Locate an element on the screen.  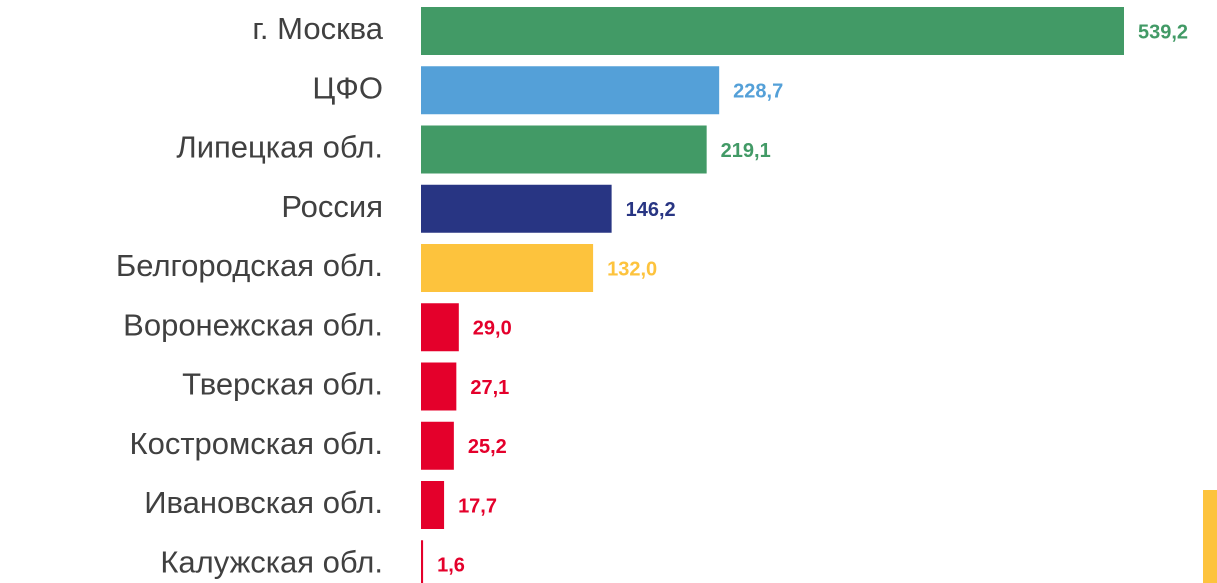
value-label: 228,7 is located at coordinates (758, 92).